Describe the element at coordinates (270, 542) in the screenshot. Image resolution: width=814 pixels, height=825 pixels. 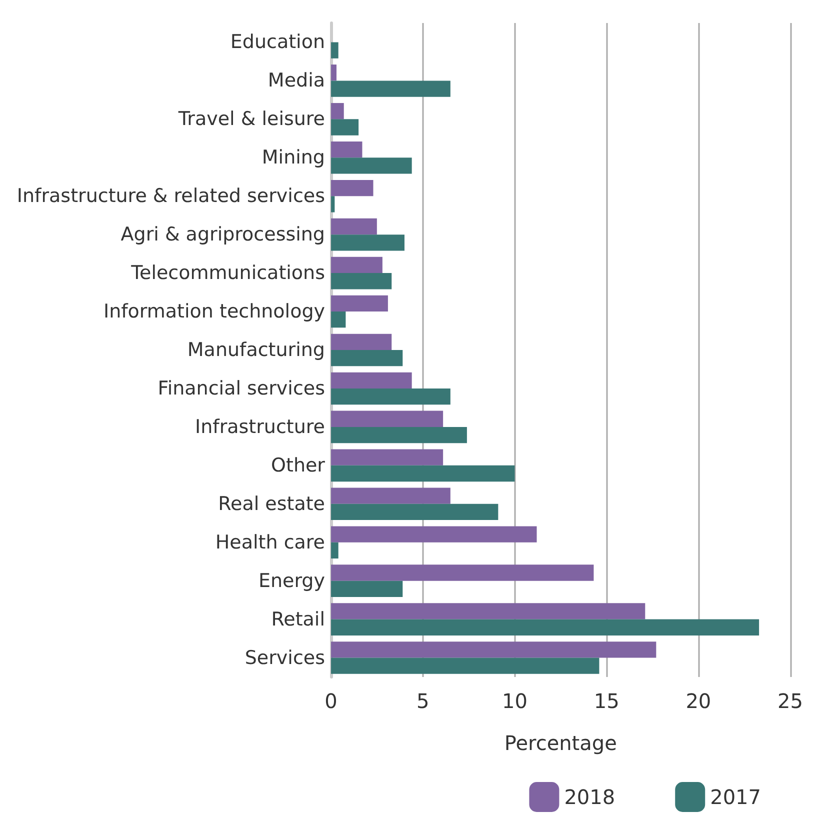
I see `y-tick-label: Health care` at that location.